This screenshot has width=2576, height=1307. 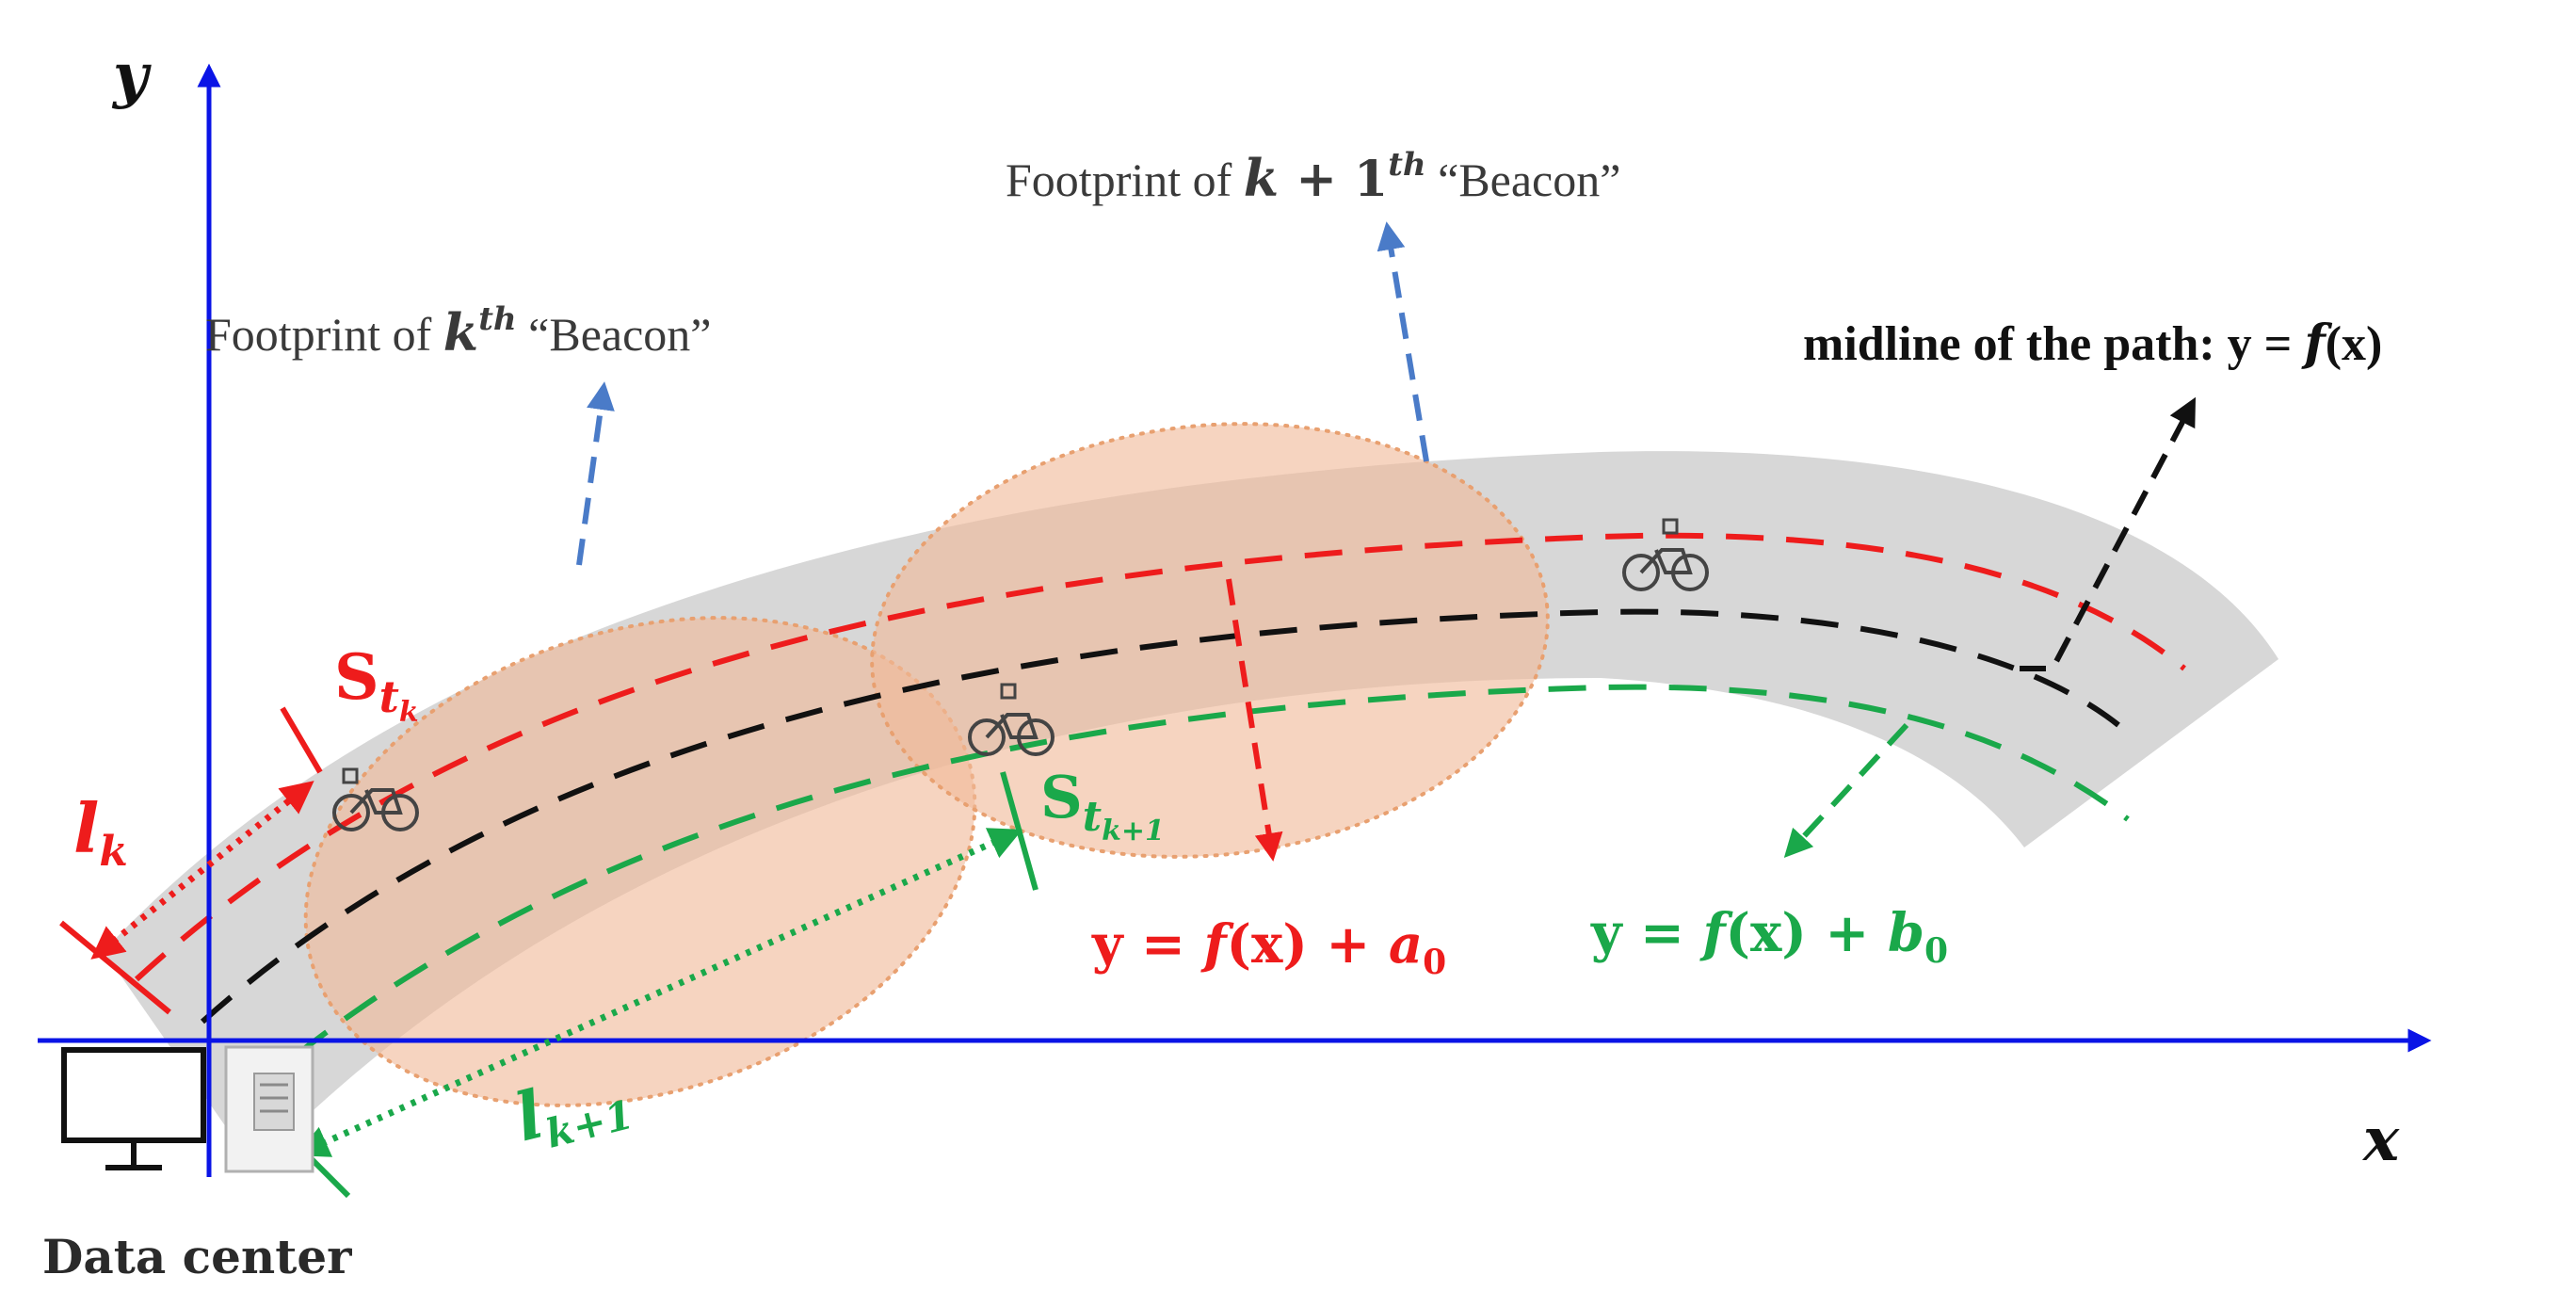 What do you see at coordinates (1254, 720) in the screenshot?
I see `eq-red-arrow` at bounding box center [1254, 720].